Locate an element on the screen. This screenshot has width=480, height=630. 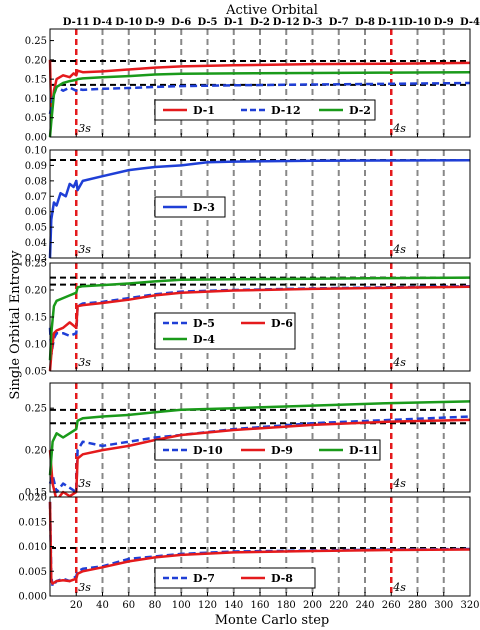
x-tick-label: 60 is located at coordinates (128, 605).